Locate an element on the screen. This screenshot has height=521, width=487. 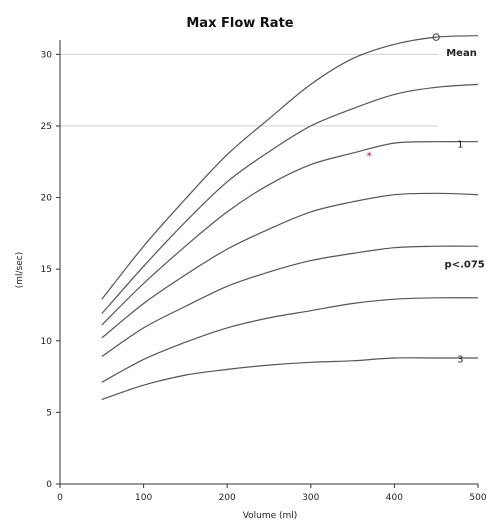
x-tick-label: 400 is located at coordinates (394, 498).